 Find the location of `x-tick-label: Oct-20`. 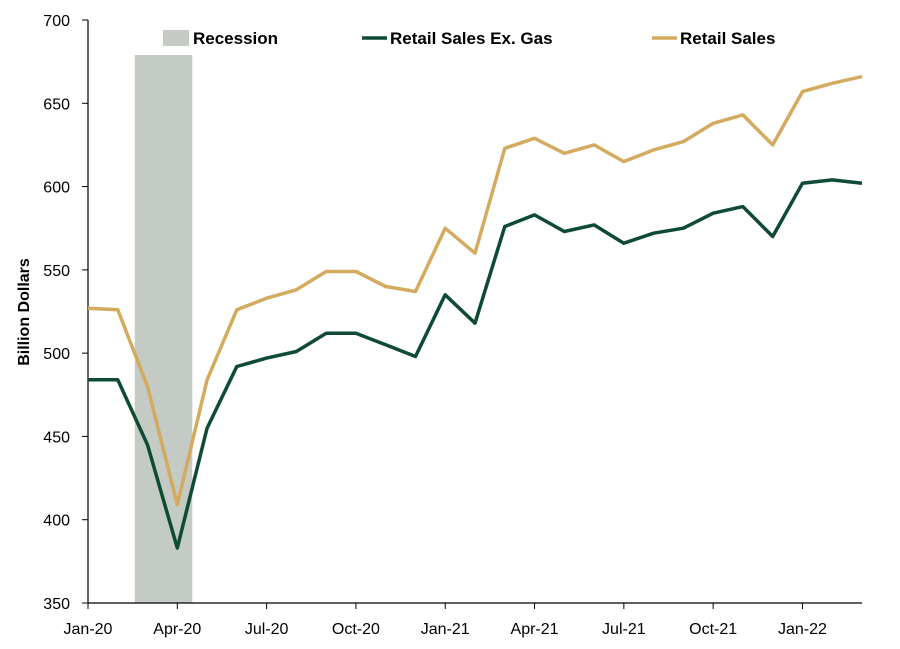

x-tick-label: Oct-20 is located at coordinates (356, 629).